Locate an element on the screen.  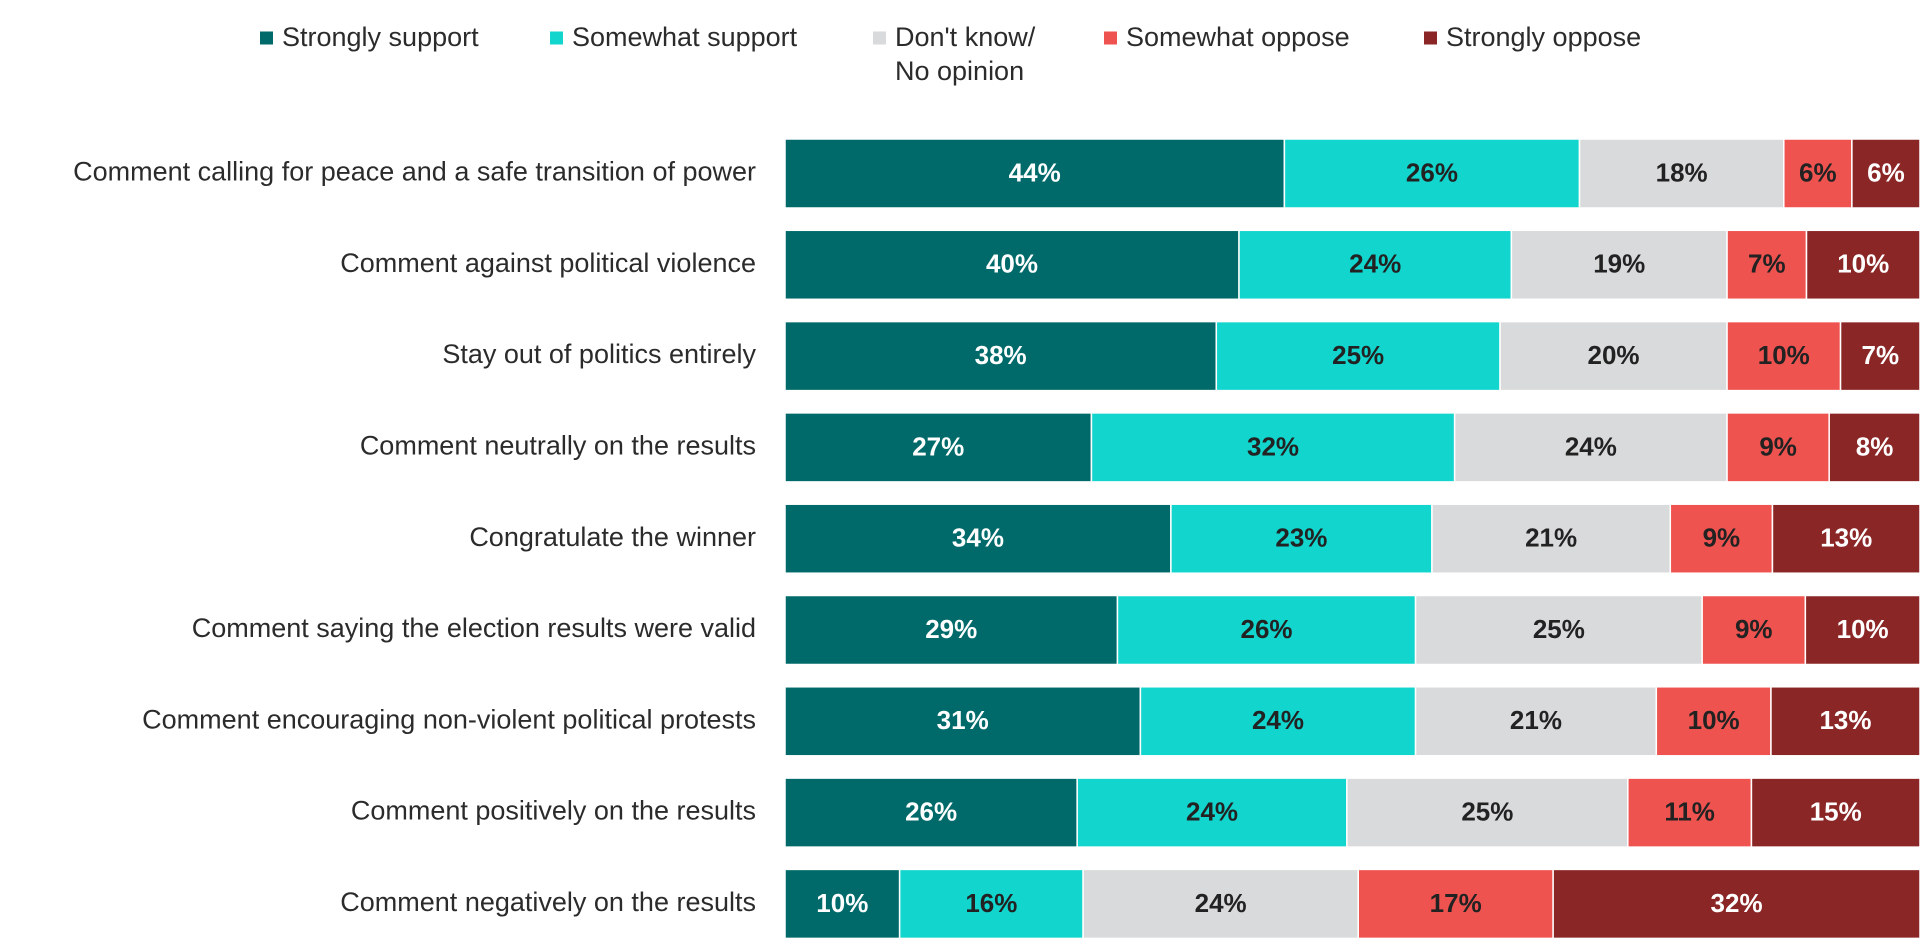
legend-label: Don't know/ is located at coordinates (965, 37).